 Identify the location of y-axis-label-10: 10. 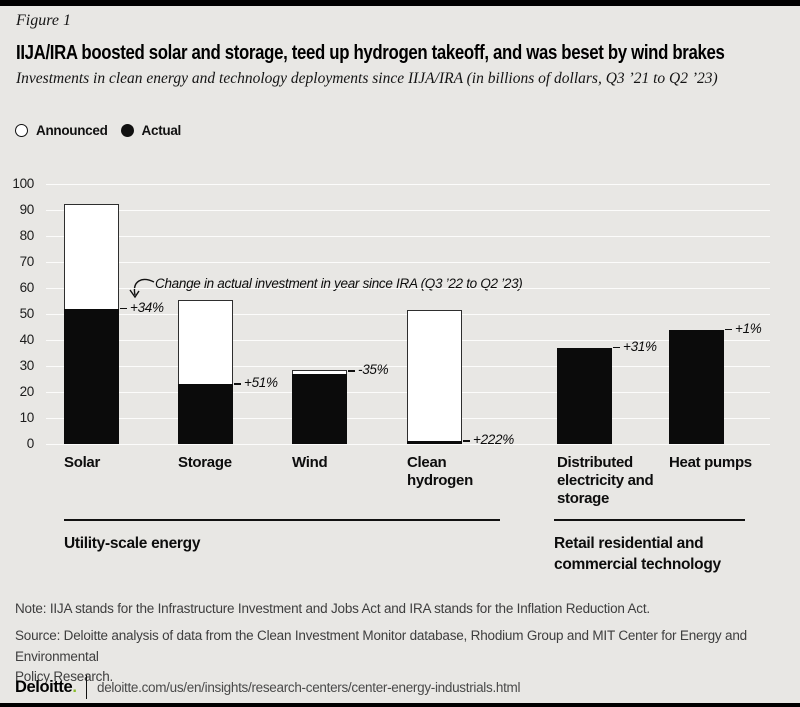
(27, 417).